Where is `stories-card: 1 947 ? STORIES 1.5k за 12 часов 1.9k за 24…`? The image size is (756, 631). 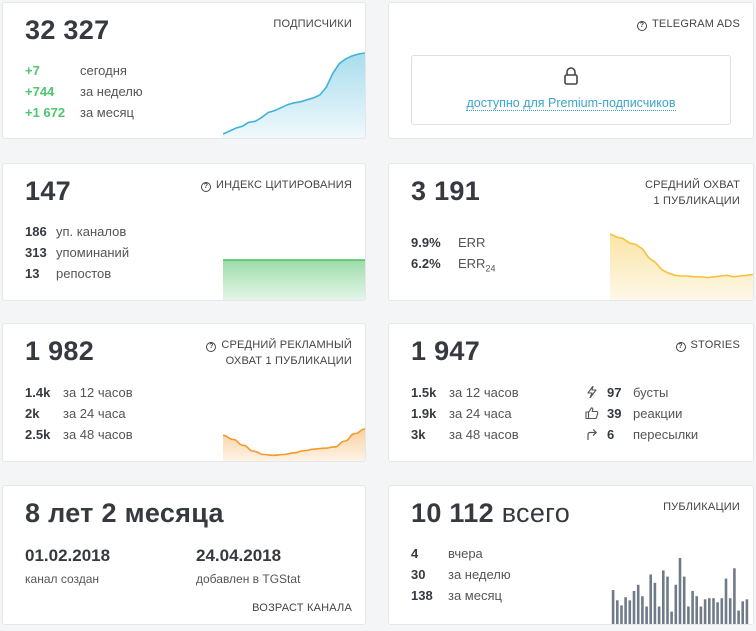
stories-card: 1 947 ? STORIES 1.5k за 12 часов 1.9k за 24… is located at coordinates (571, 392).